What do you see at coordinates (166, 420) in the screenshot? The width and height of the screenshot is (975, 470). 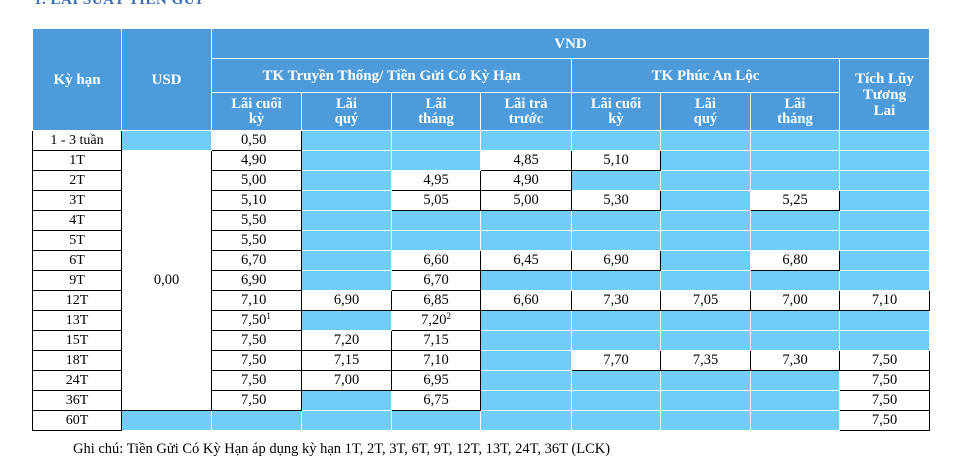 I see `usd-empty-cell` at bounding box center [166, 420].